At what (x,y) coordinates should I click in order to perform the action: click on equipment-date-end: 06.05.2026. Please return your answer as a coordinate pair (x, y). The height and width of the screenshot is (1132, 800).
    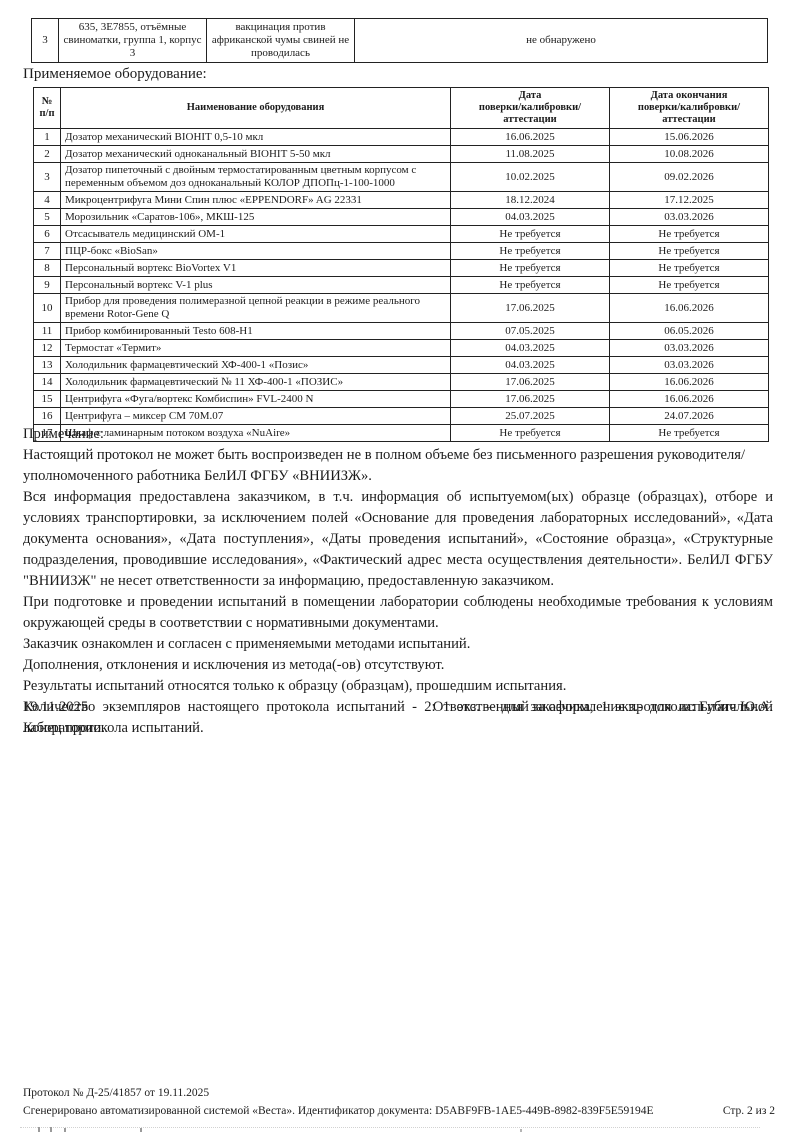
    Looking at the image, I should click on (689, 331).